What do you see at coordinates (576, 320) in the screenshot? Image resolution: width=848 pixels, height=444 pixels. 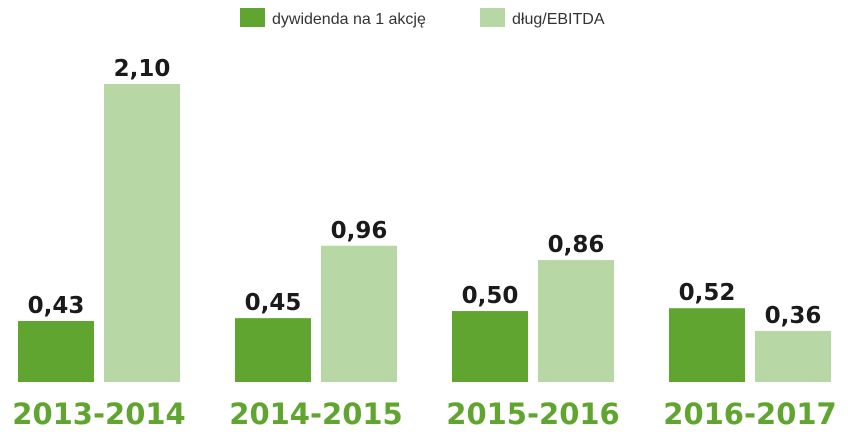 I see `bar-debt-ebitda-2015-2016` at bounding box center [576, 320].